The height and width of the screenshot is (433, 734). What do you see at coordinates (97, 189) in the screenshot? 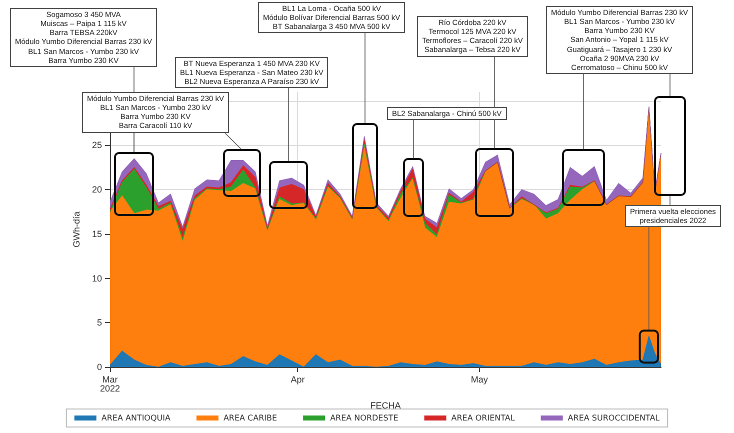
I see `y-tick-label: 20` at bounding box center [97, 189].